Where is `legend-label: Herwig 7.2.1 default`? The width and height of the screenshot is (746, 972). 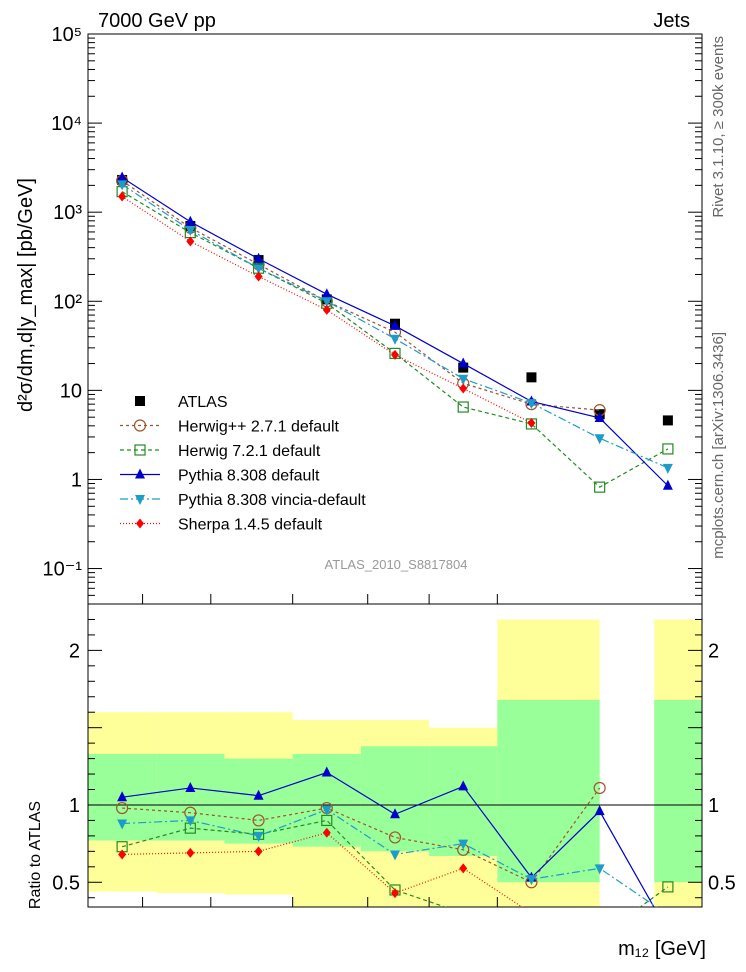 legend-label: Herwig 7.2.1 default is located at coordinates (249, 451).